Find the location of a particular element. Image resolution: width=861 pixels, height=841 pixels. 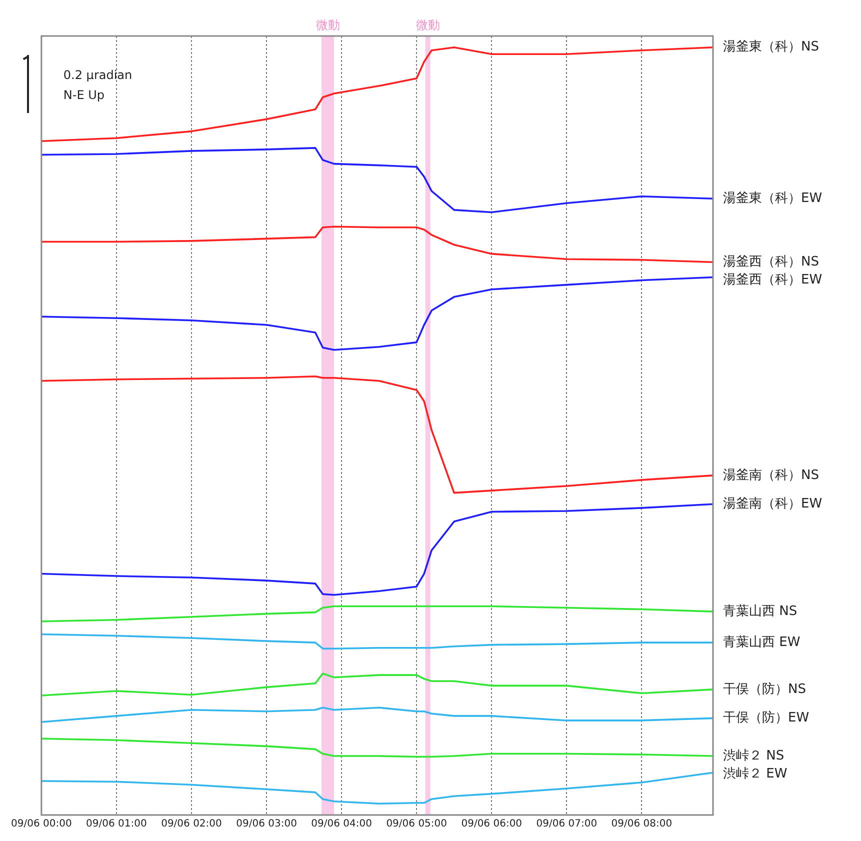

x-tick-label: 09/06 01:00 is located at coordinates (116, 824).